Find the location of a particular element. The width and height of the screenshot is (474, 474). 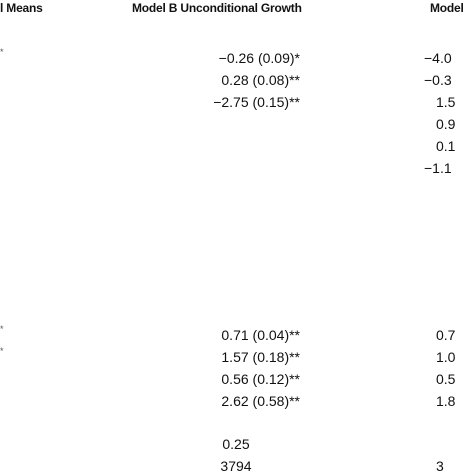

cell-value: −1.1 is located at coordinates (438, 168).